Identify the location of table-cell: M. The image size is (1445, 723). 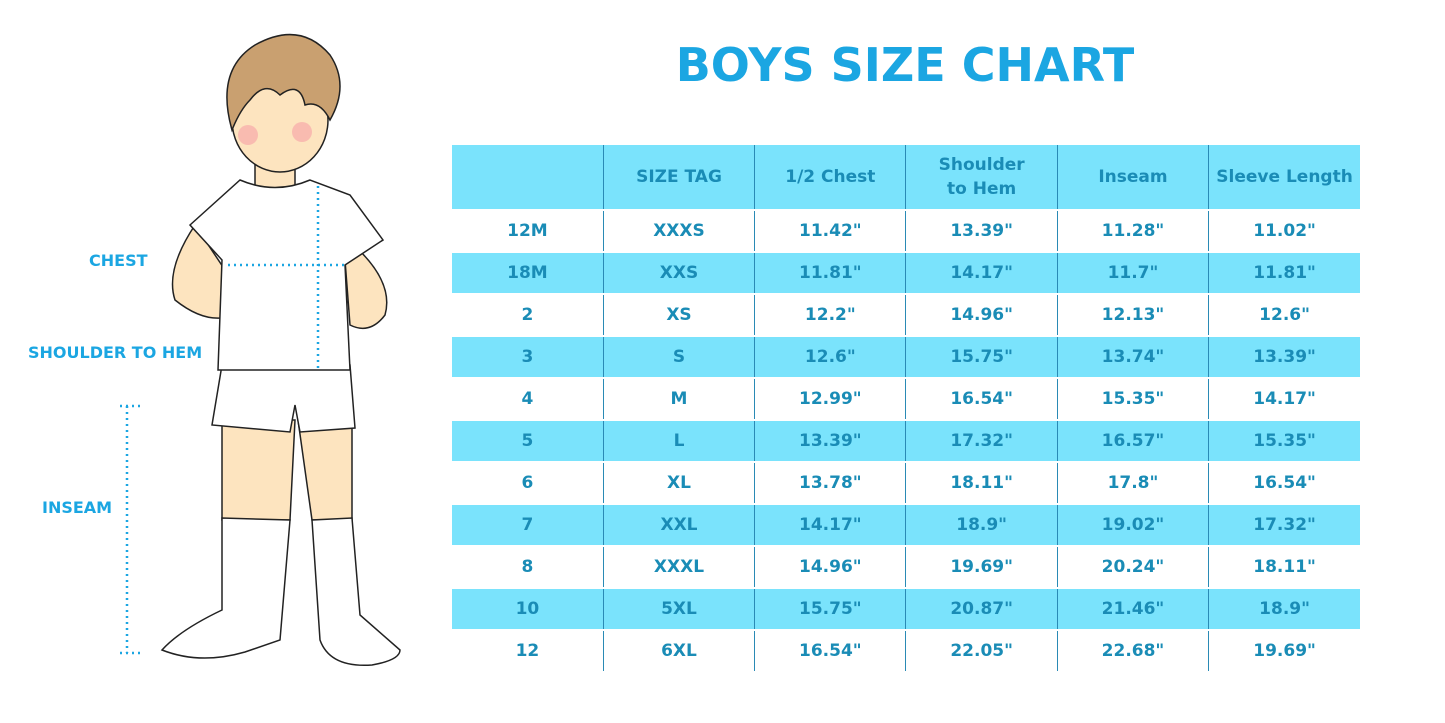
(678, 399).